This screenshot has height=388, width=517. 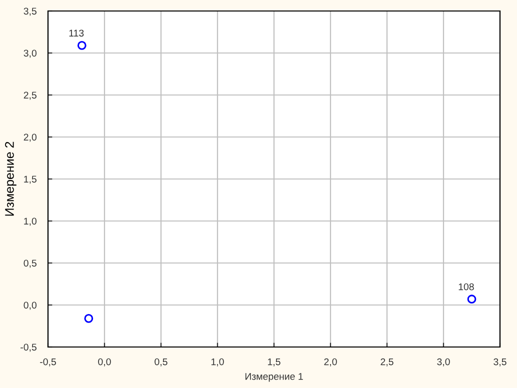 What do you see at coordinates (76, 33) in the screenshot?
I see `annotation: 113` at bounding box center [76, 33].